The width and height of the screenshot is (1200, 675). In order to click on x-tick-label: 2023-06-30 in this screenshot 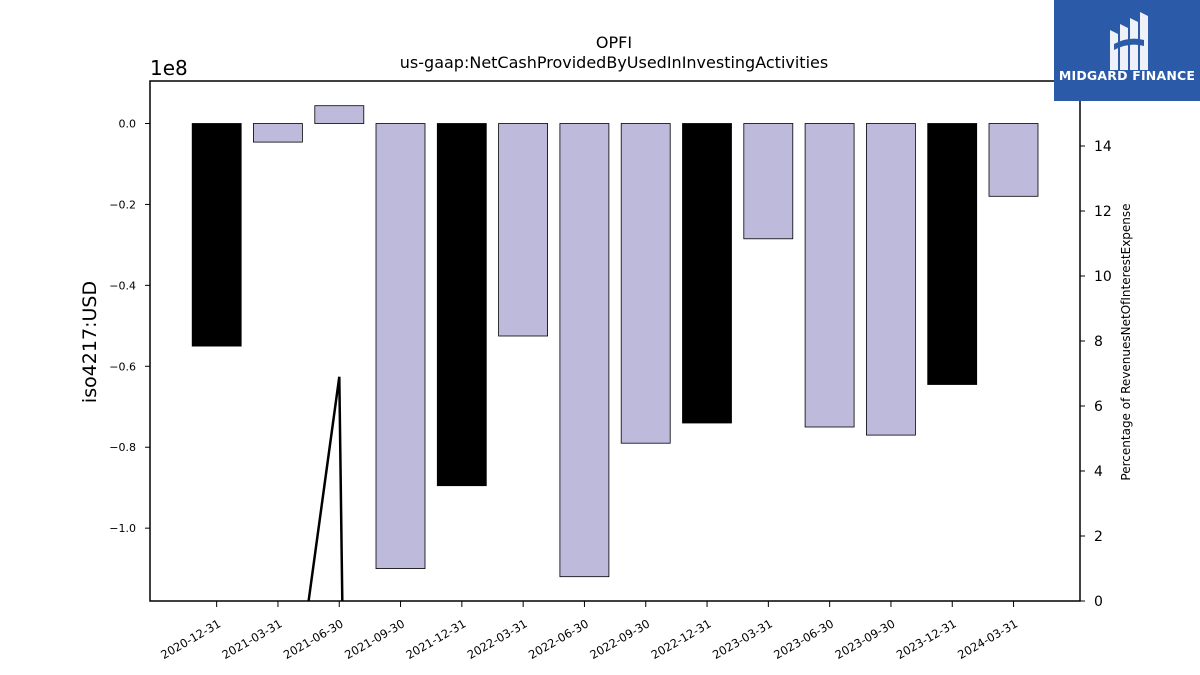, I will do `click(803, 639)`.